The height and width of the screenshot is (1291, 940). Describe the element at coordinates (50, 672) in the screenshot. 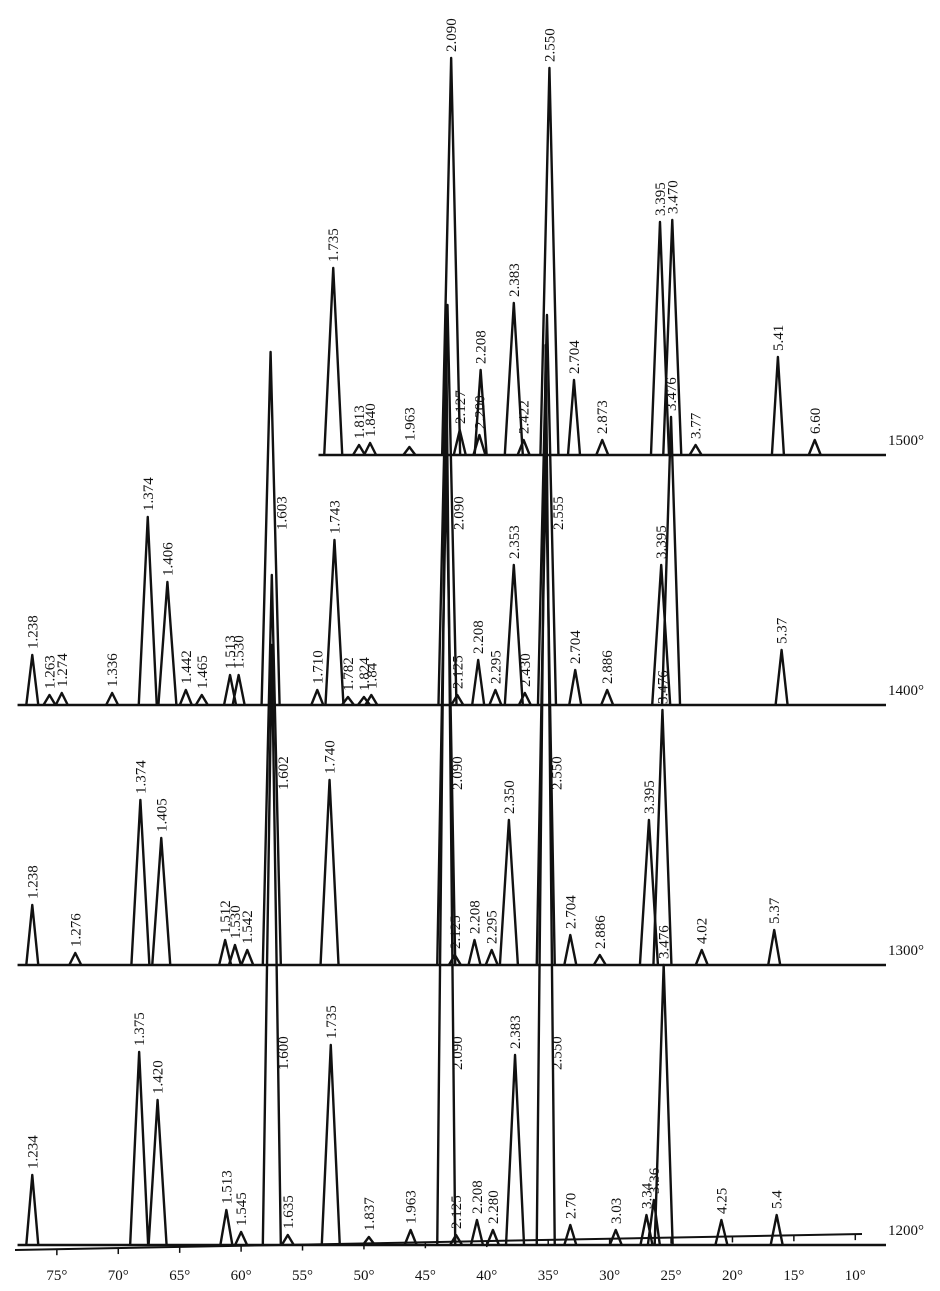

I see `peak-label: 1.263` at that location.